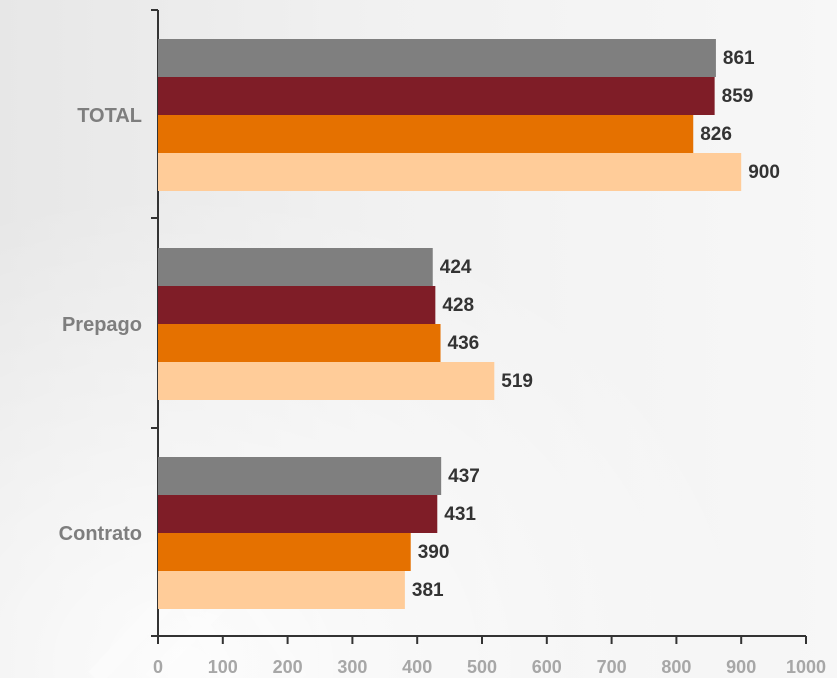 The image size is (837, 678). What do you see at coordinates (417, 667) in the screenshot?
I see `x-axis-tick-label: 400` at bounding box center [417, 667].